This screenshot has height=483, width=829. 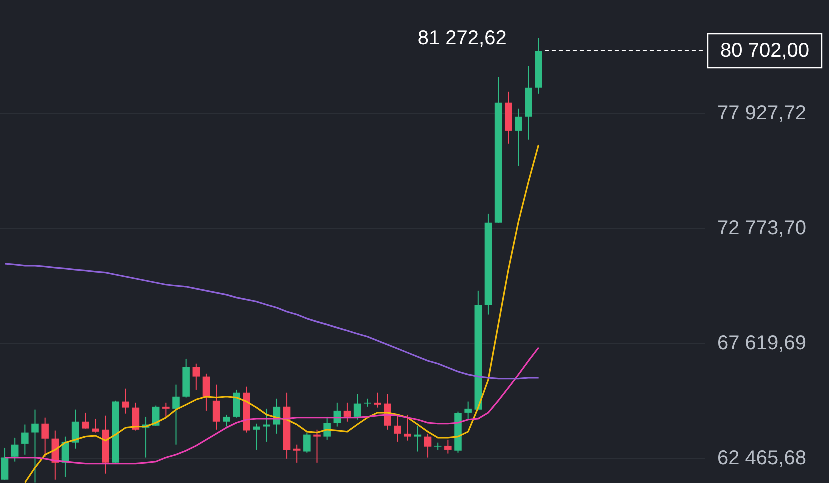 What do you see at coordinates (762, 113) in the screenshot?
I see `y-tick-label: 77 927,72` at bounding box center [762, 113].